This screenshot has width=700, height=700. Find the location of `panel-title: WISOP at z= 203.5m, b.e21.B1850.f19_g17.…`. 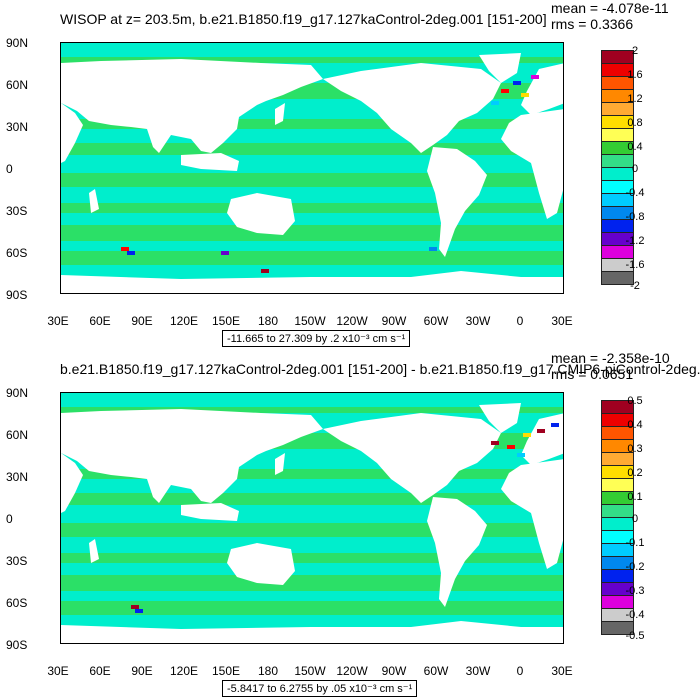

panel-title: WISOP at z= 203.5m, b.e21.B1850.f19_g17.… is located at coordinates (303, 19).